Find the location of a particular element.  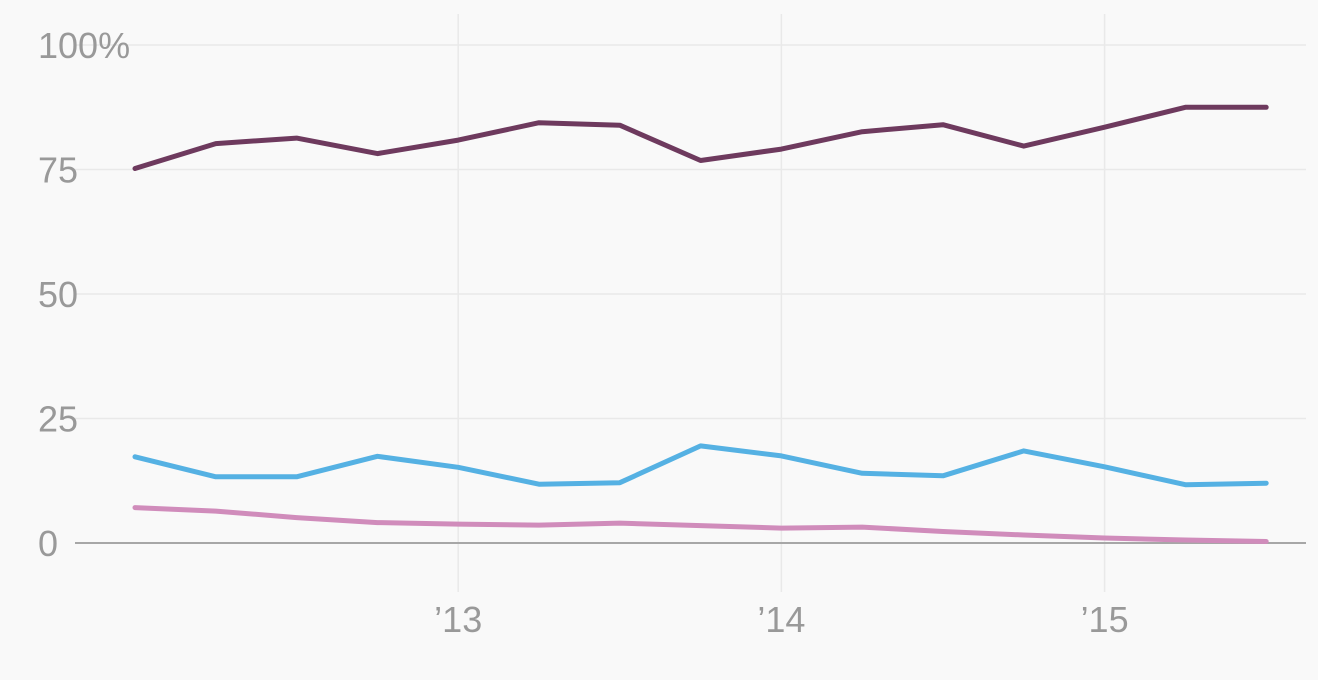

y-tick-label: 100% is located at coordinates (84, 45).